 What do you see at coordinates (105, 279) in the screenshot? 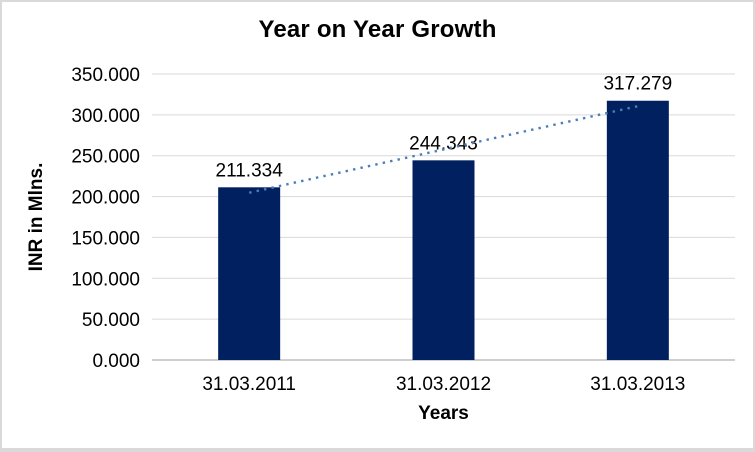
I see `y-tick-label: 100.000` at bounding box center [105, 279].